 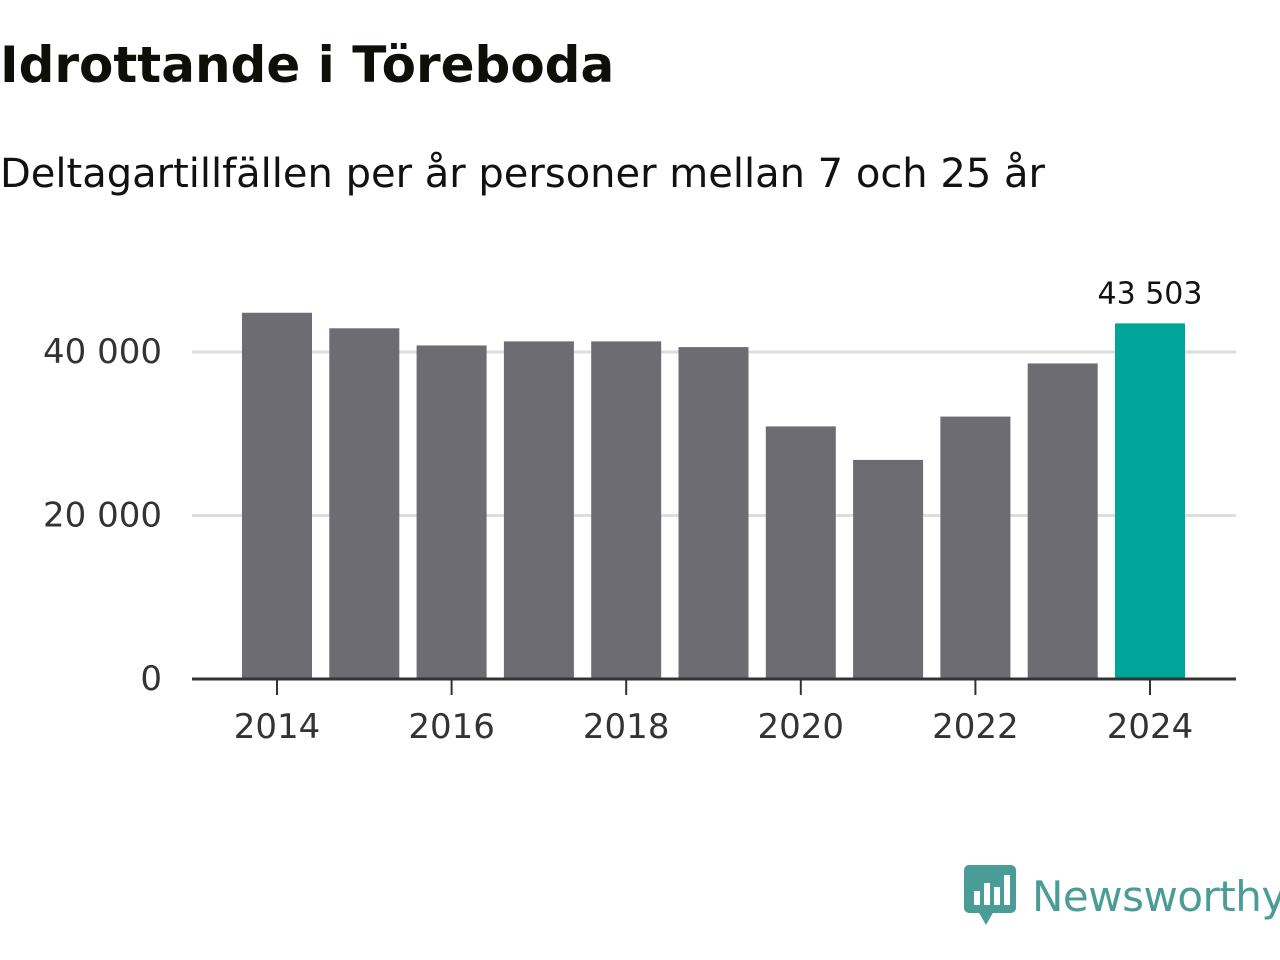 What do you see at coordinates (102, 352) in the screenshot?
I see `y-tick-label: 40 000` at bounding box center [102, 352].